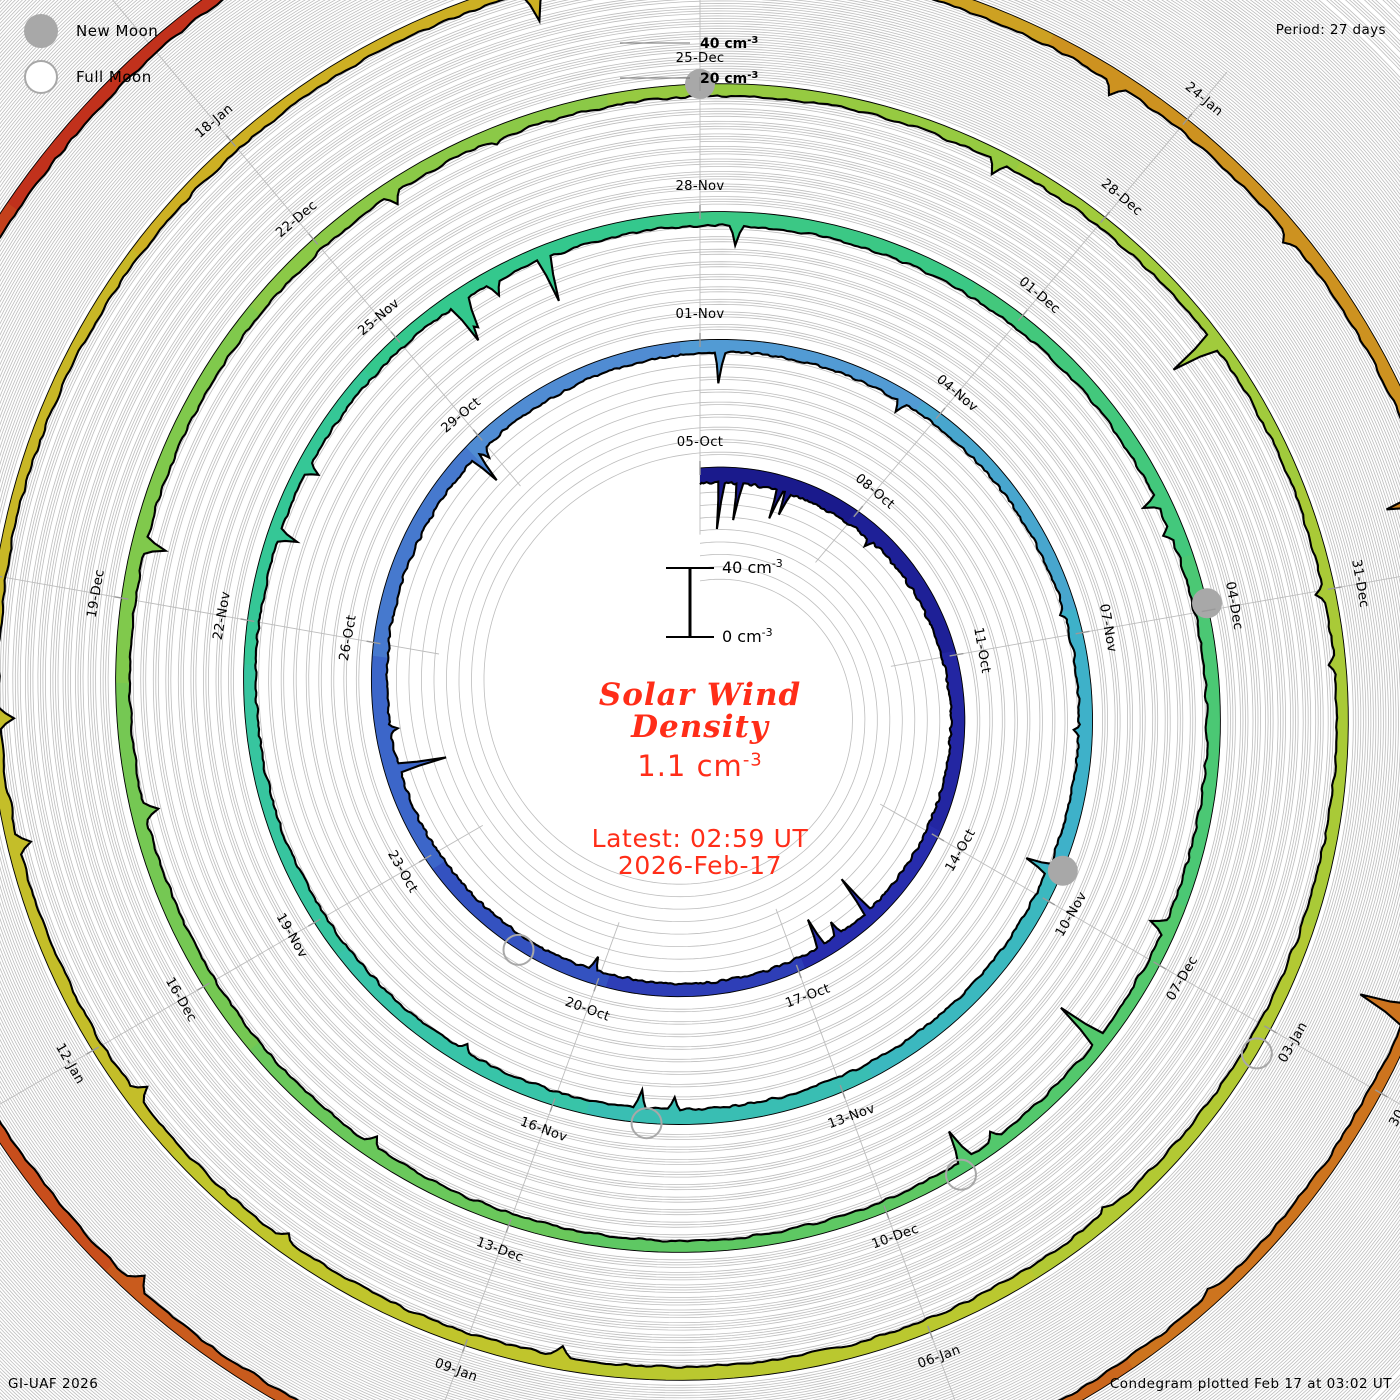  Describe the element at coordinates (41, 31) in the screenshot. I see `new-moon-icon` at that location.